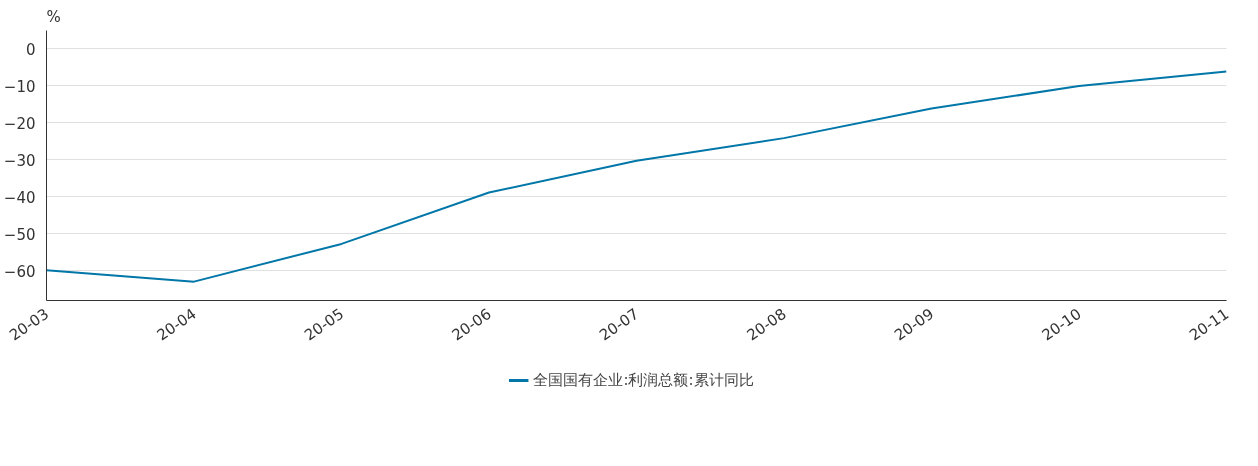  Describe the element at coordinates (19, 86) in the screenshot. I see `y-tick-label: −10` at that location.